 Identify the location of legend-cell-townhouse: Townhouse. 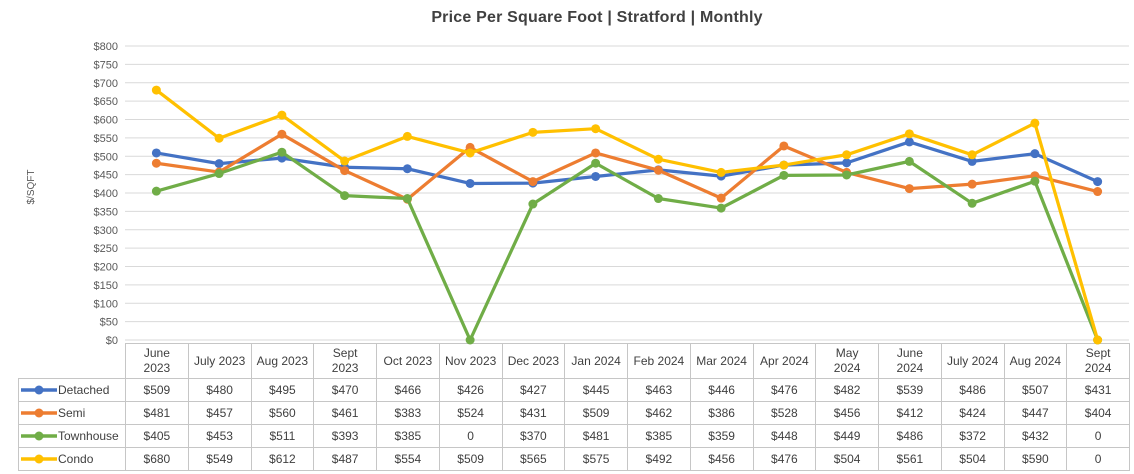
(72, 436).